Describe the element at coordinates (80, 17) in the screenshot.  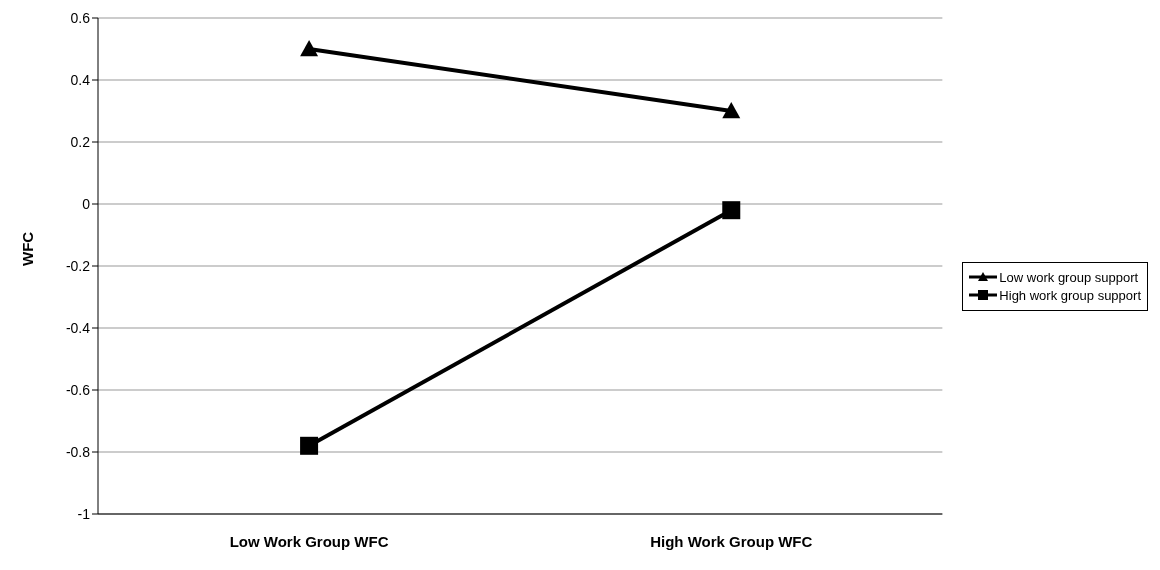
I see `y-tick-label: 0.6` at that location.